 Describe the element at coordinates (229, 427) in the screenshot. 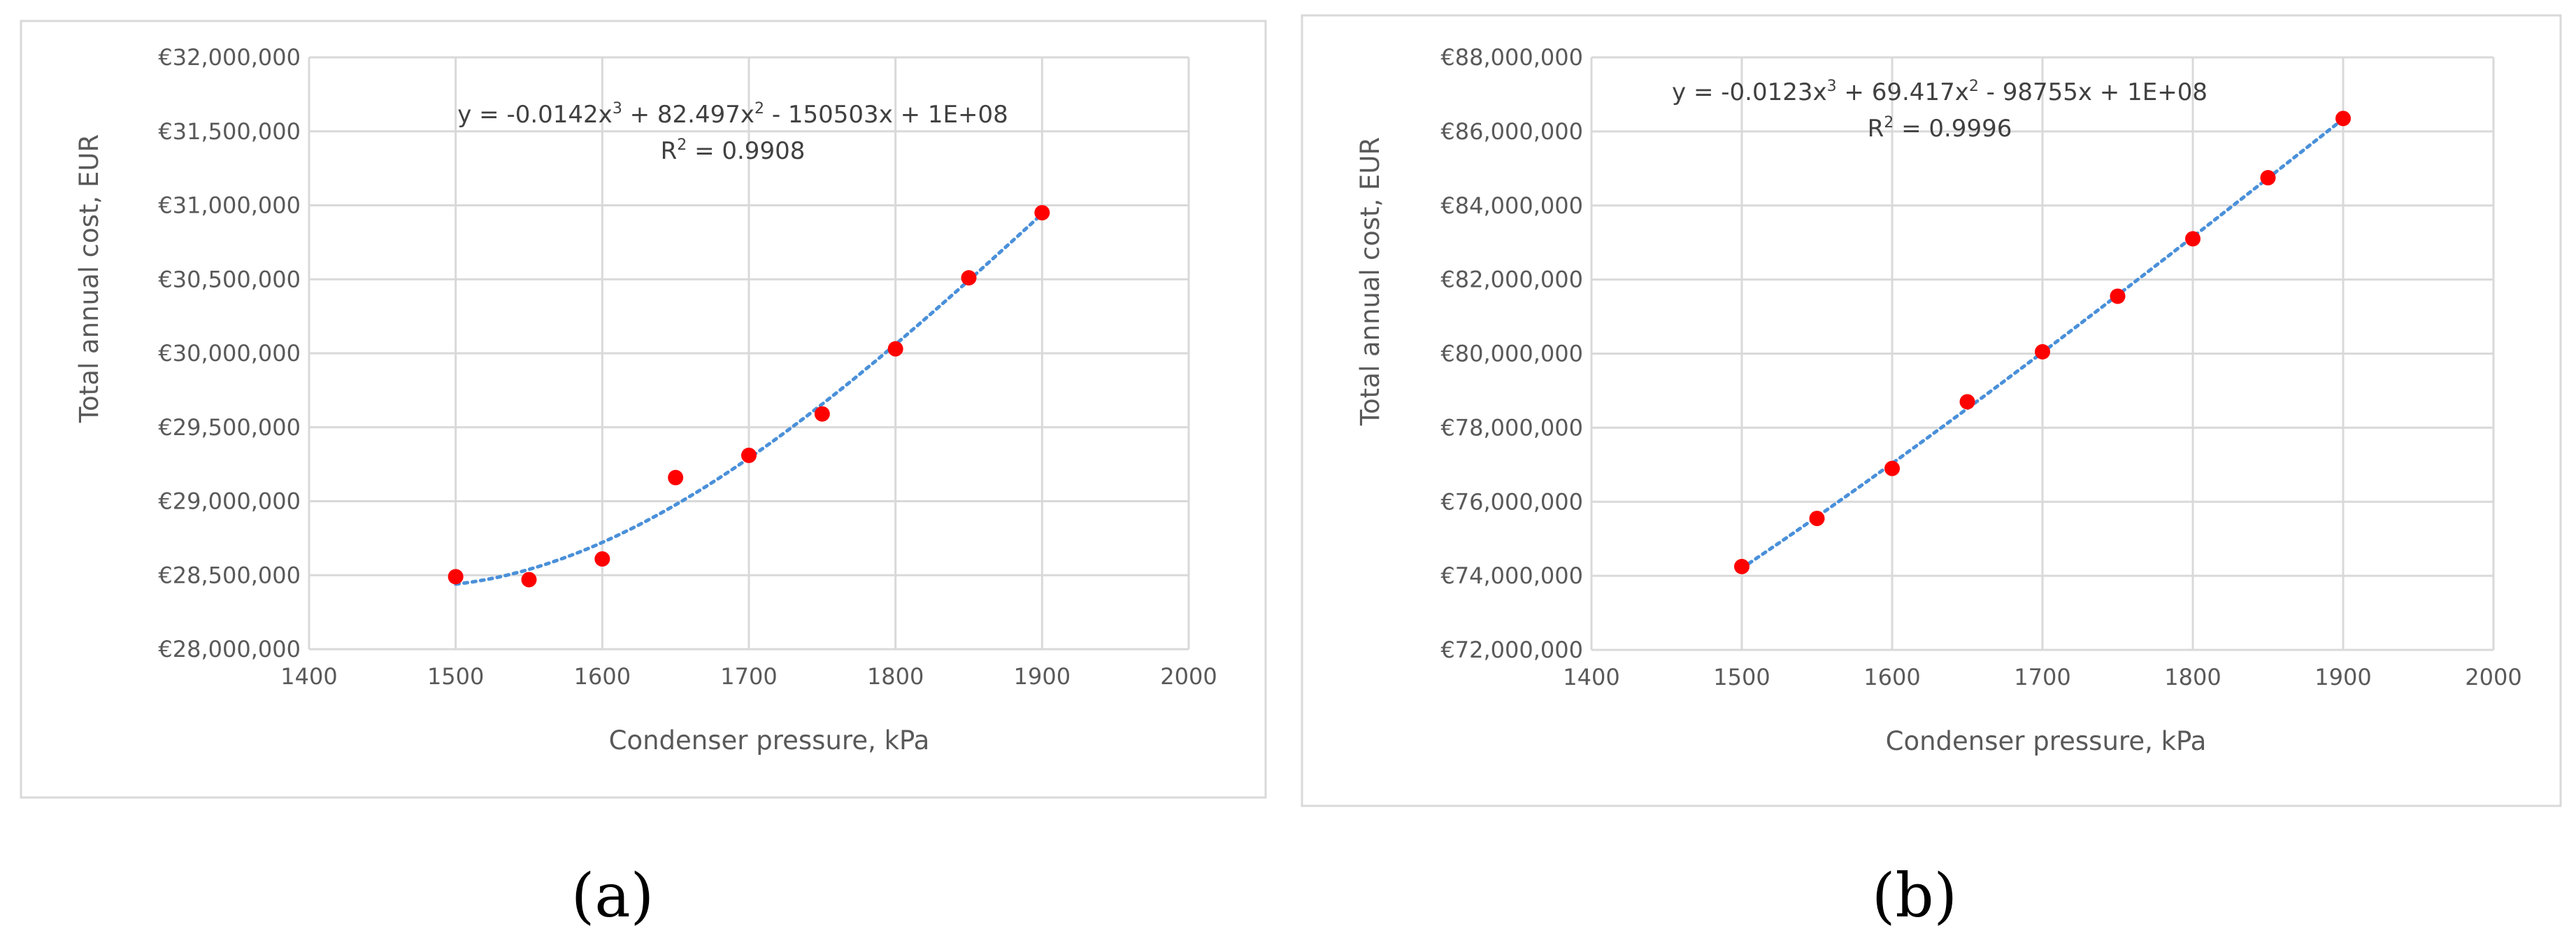

I see `chart-a-y-tick-label: €29,500,000` at that location.